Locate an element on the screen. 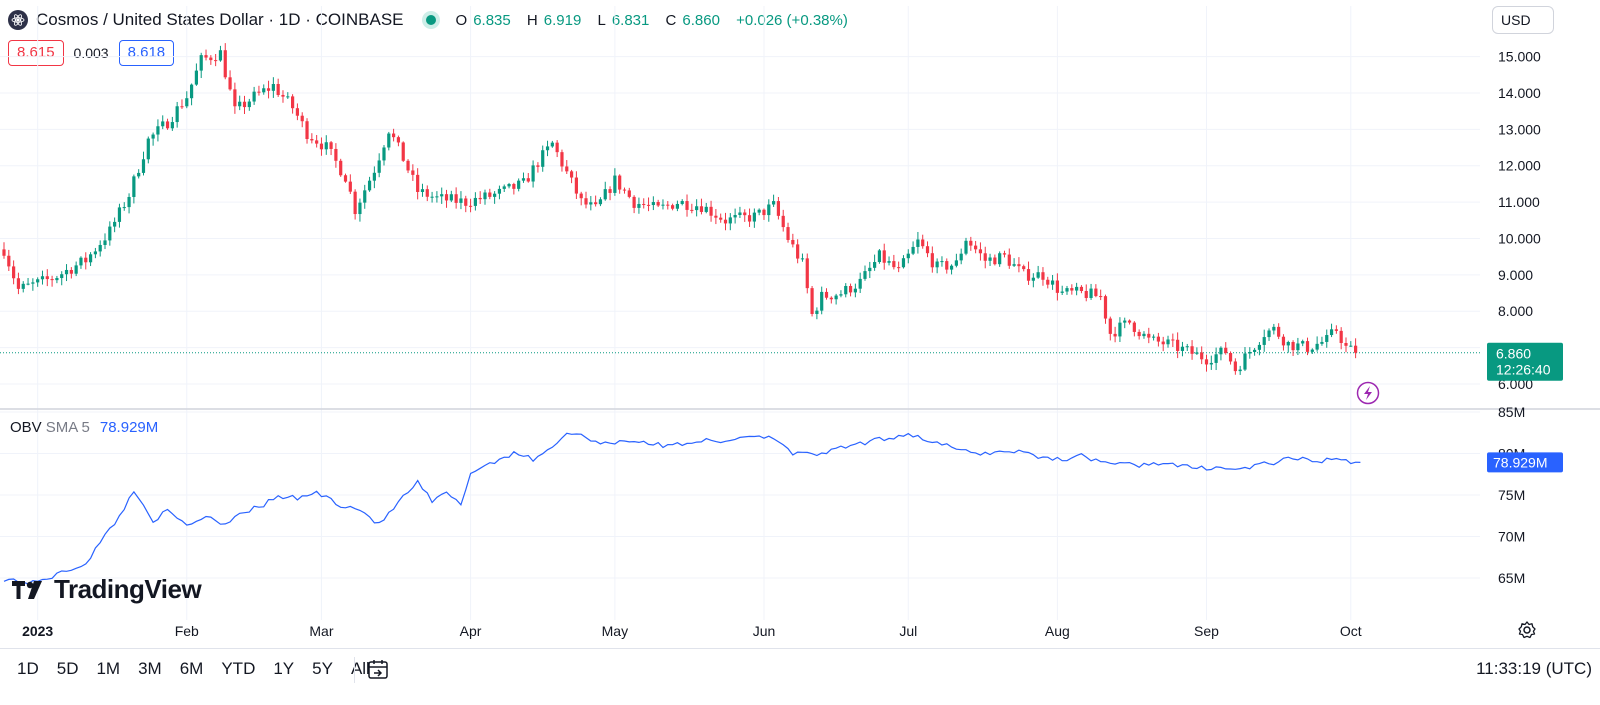 The height and width of the screenshot is (705, 1600). range-ytd: YTD is located at coordinates (238, 668).